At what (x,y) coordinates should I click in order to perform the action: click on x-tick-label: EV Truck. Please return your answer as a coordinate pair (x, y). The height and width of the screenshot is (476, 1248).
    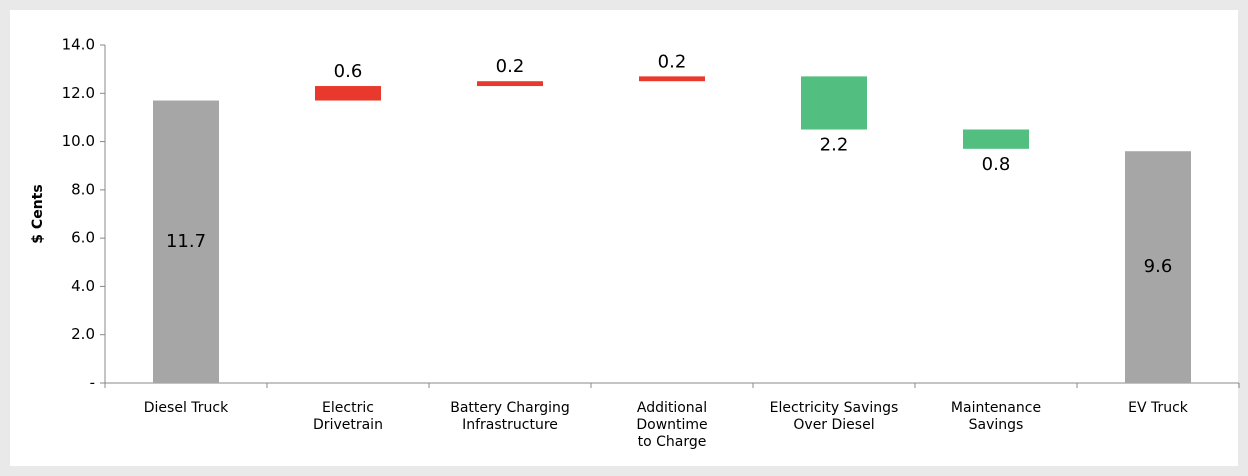
    Looking at the image, I should click on (1158, 408).